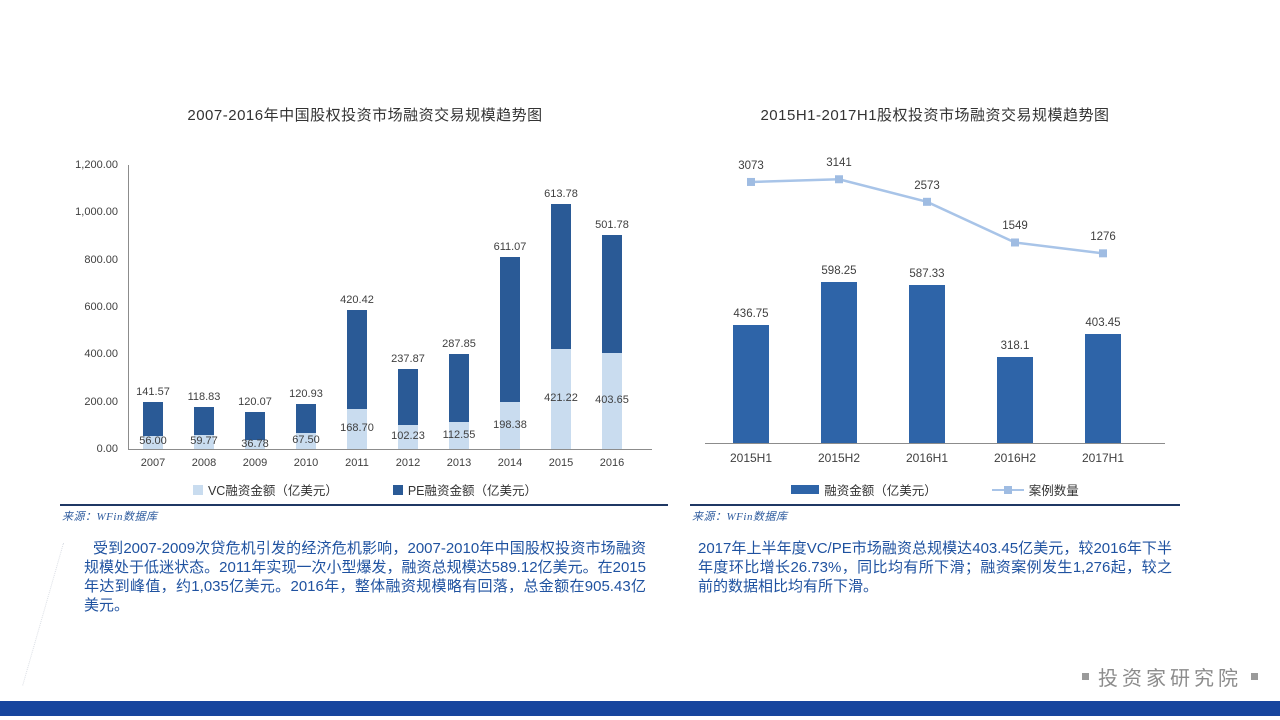 The width and height of the screenshot is (1280, 720). I want to click on x-tick-label: 2009, so click(255, 463).